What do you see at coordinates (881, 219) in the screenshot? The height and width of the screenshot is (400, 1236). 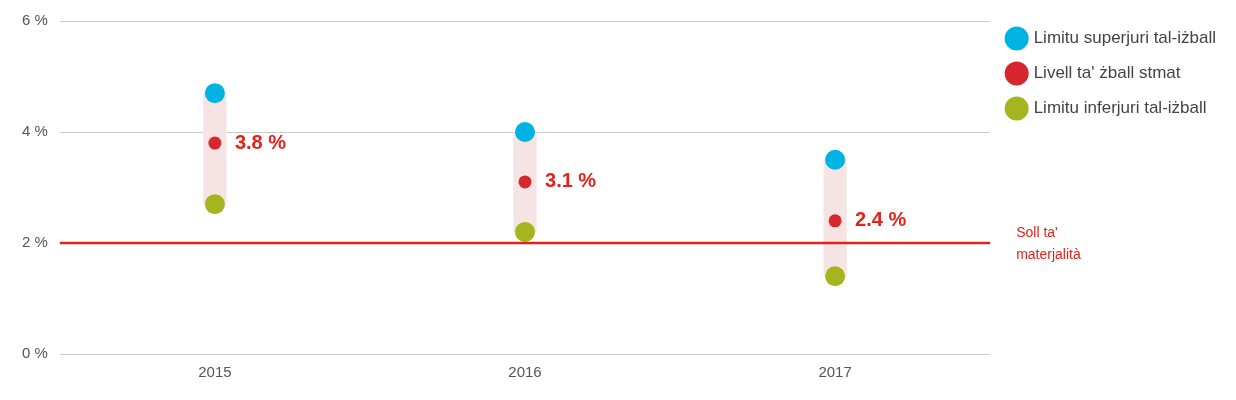 I see `data-label: 2.4 %` at bounding box center [881, 219].